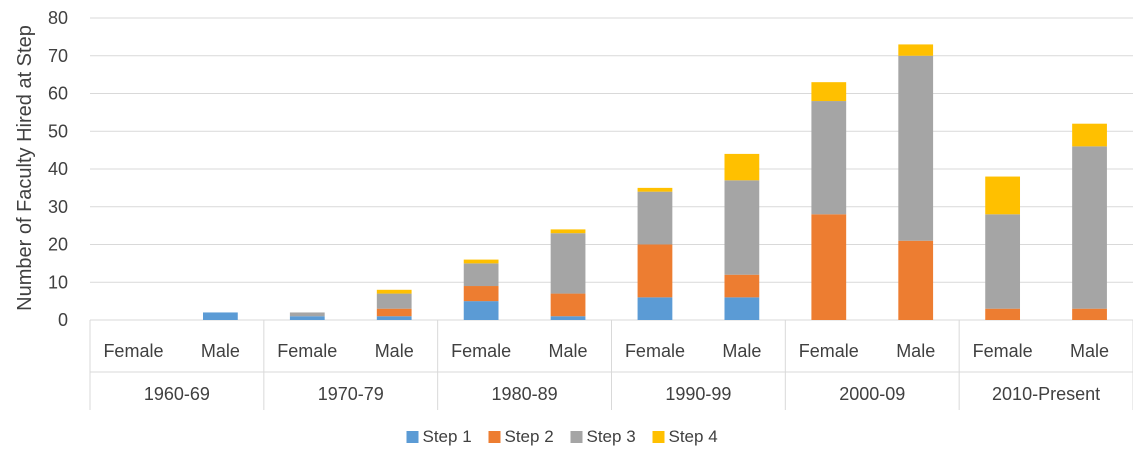 The width and height of the screenshot is (1133, 462). I want to click on group-label: 1970-79, so click(351, 394).